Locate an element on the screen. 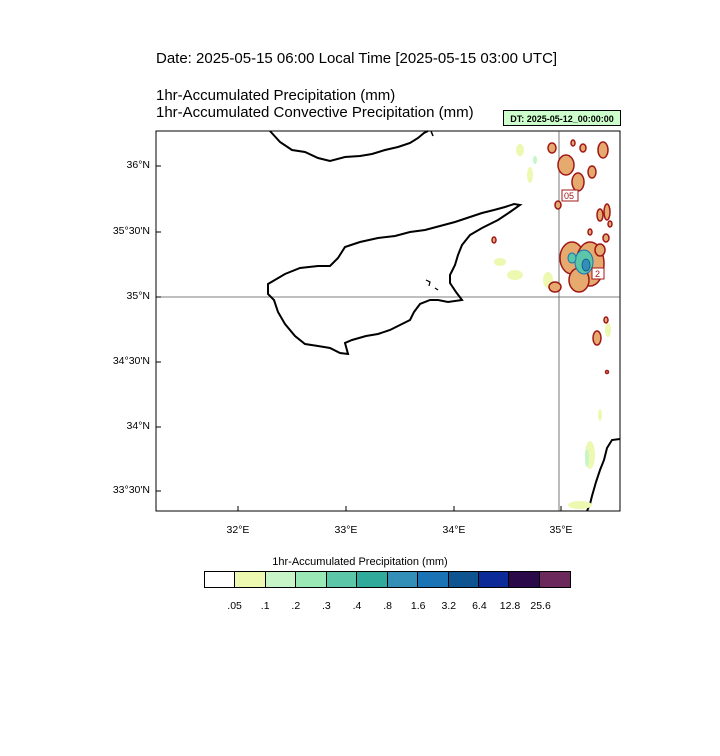 The image size is (720, 756). colorbar-level-label: 6.4 is located at coordinates (479, 606).